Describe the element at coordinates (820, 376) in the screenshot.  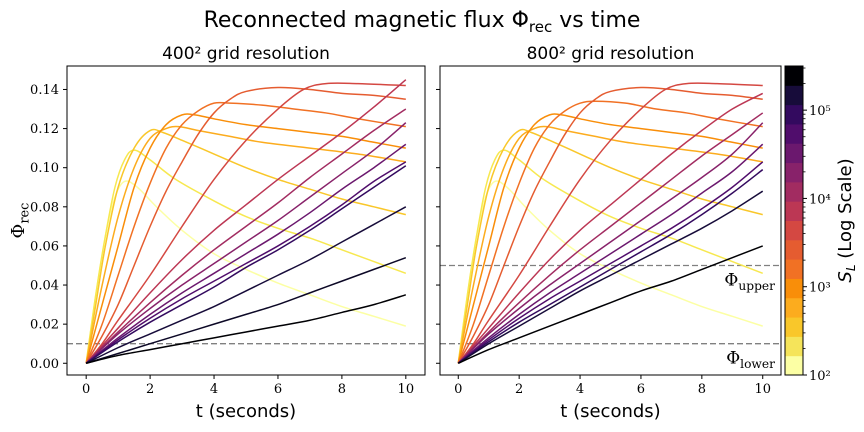
I see `colorbar-tick-label: 10²` at that location.